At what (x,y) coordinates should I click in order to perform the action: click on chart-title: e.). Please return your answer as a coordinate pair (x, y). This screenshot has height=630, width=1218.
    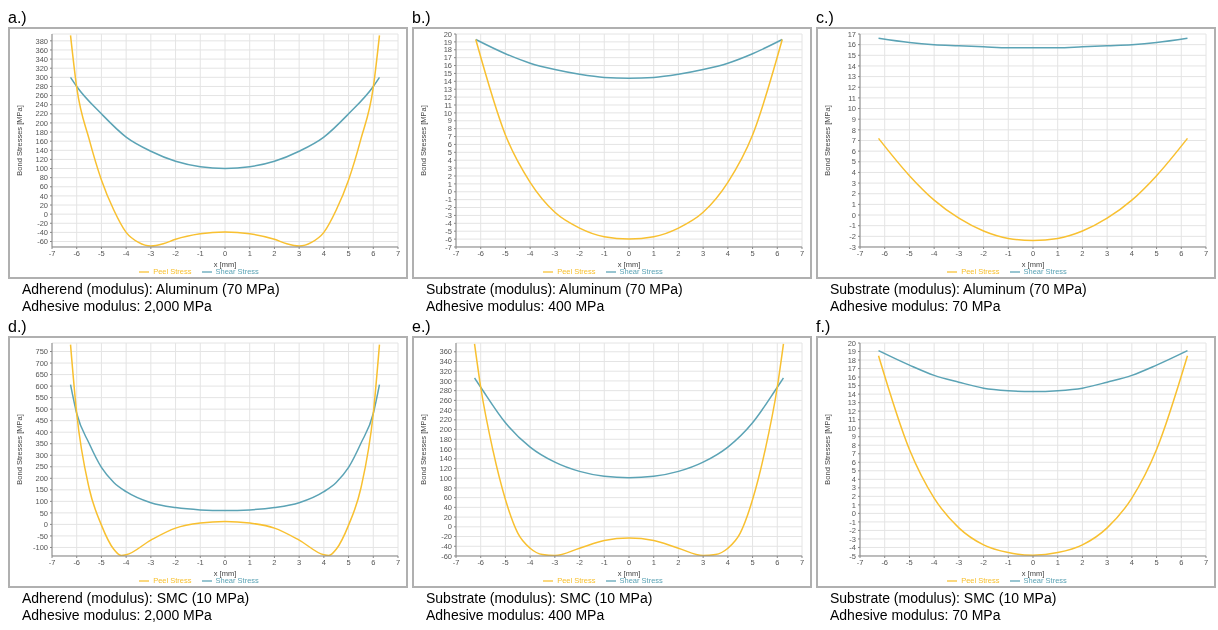
    Looking at the image, I should click on (422, 326).